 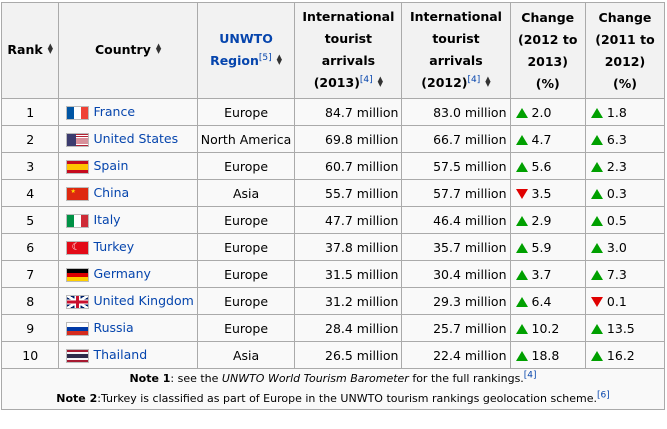 What do you see at coordinates (348, 328) in the screenshot?
I see `arrivals-2013-cell: 28.4 million` at bounding box center [348, 328].